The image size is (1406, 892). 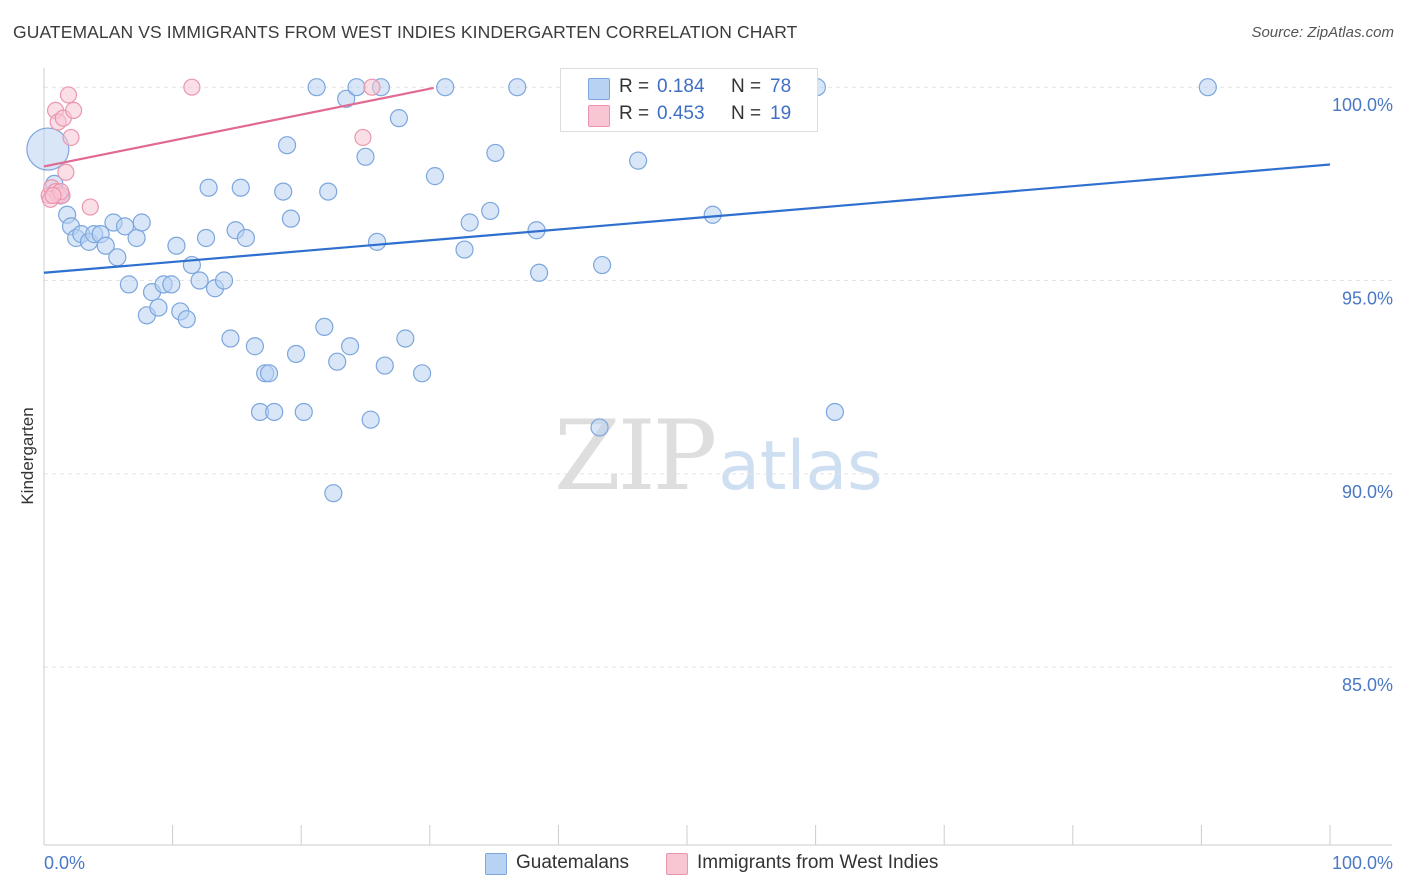 I want to click on west-indies-trend-line, so click(x=238, y=127).